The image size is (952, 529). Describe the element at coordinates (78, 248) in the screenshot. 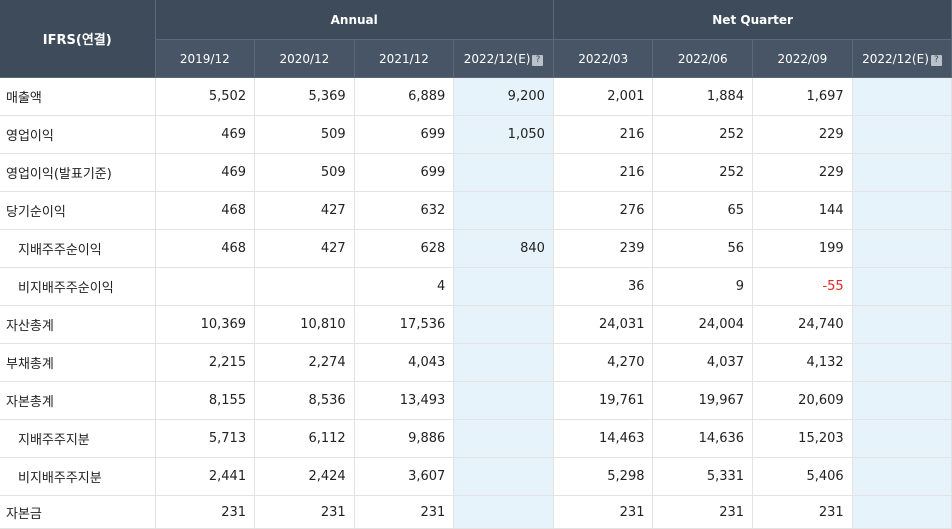

I see `row-label: 지배주주순이익` at that location.